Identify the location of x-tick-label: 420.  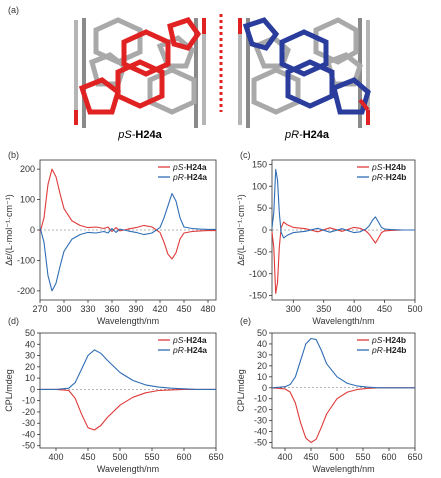
(159, 309).